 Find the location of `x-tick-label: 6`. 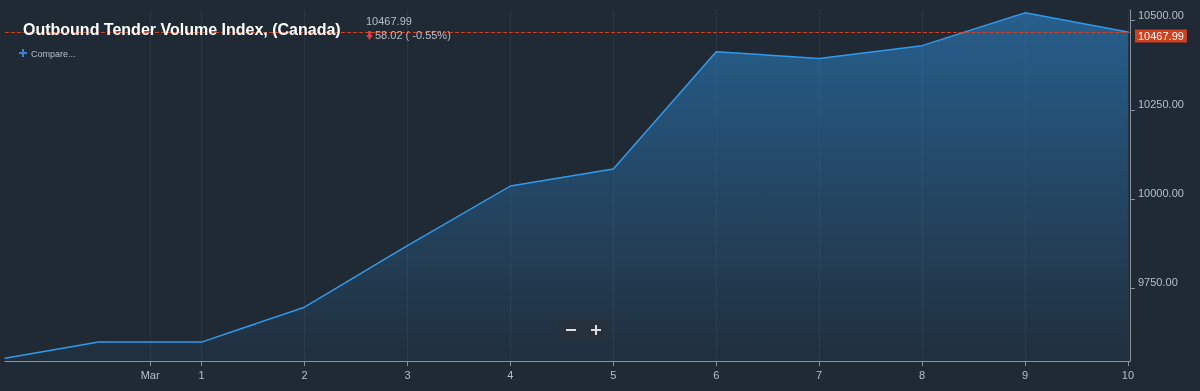

x-tick-label: 6 is located at coordinates (716, 374).